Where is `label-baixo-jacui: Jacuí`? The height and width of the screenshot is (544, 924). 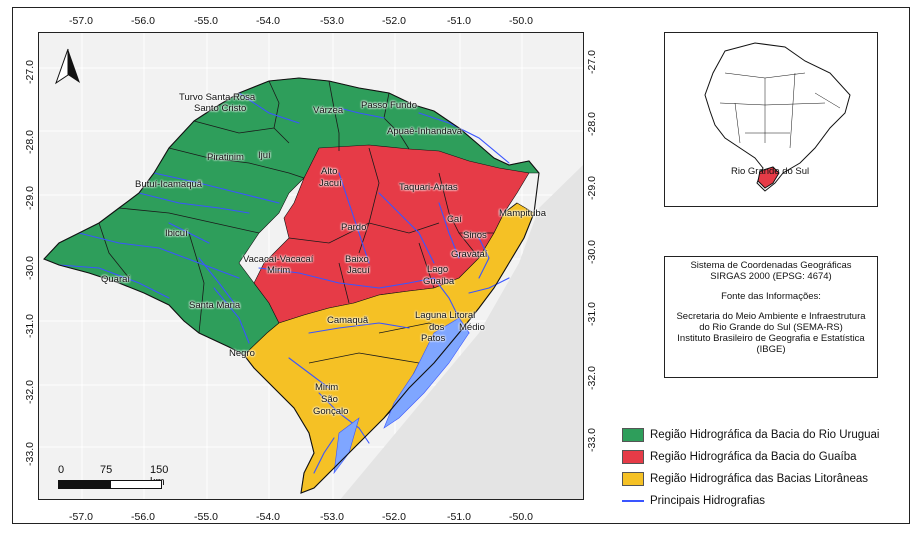 label-baixo-jacui: Jacuí is located at coordinates (358, 270).